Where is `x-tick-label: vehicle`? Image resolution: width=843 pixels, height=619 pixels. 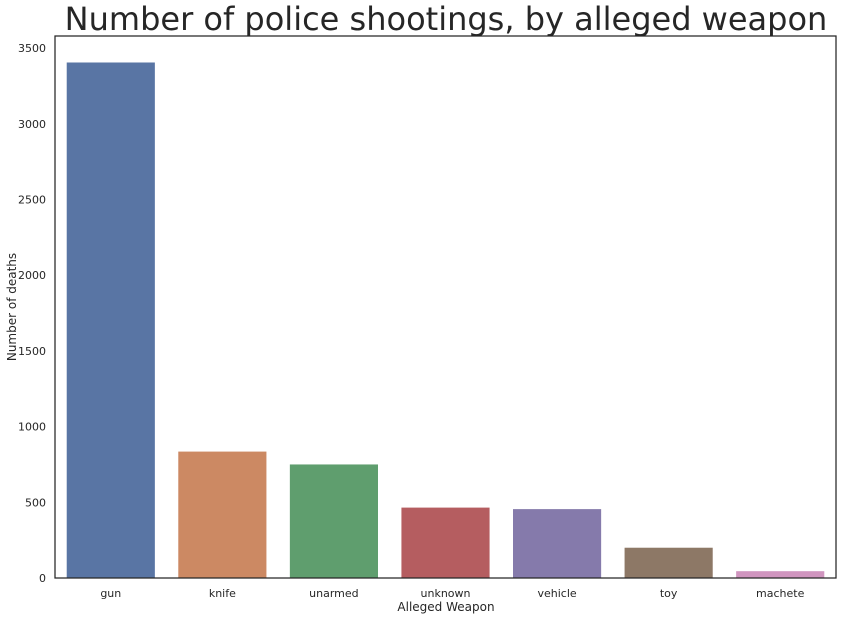 x-tick-label: vehicle is located at coordinates (556, 593).